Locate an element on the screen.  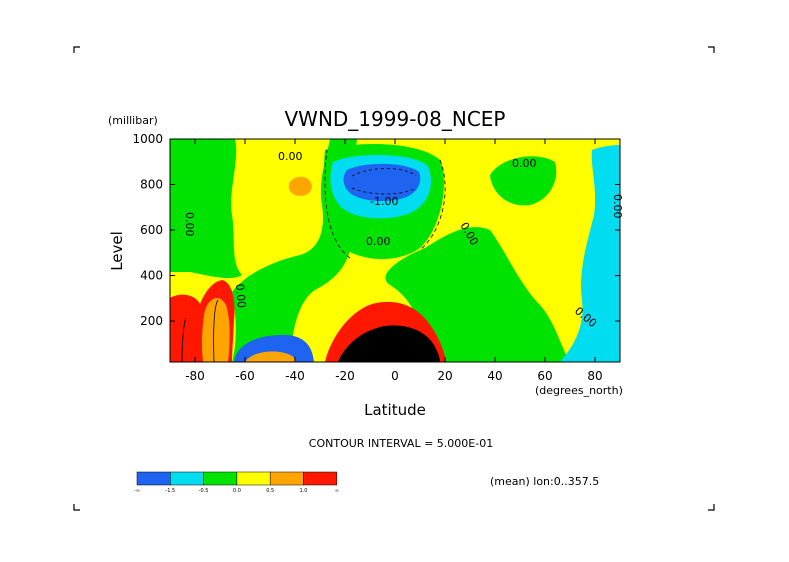
y-tick-label: 200 is located at coordinates (151, 321).